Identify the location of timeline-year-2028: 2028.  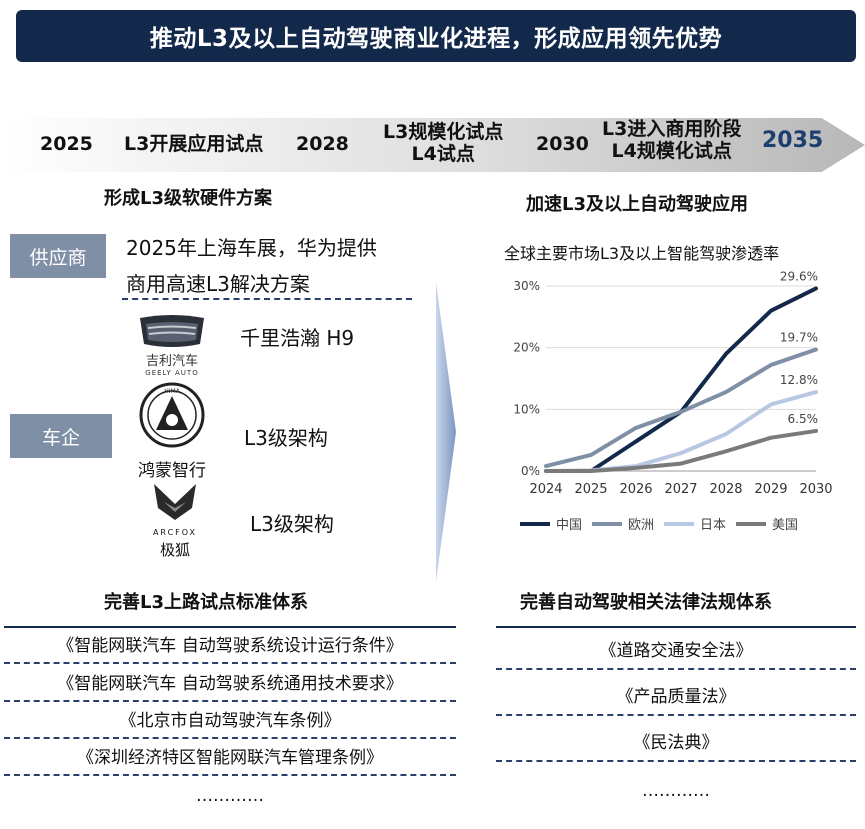
(322, 144).